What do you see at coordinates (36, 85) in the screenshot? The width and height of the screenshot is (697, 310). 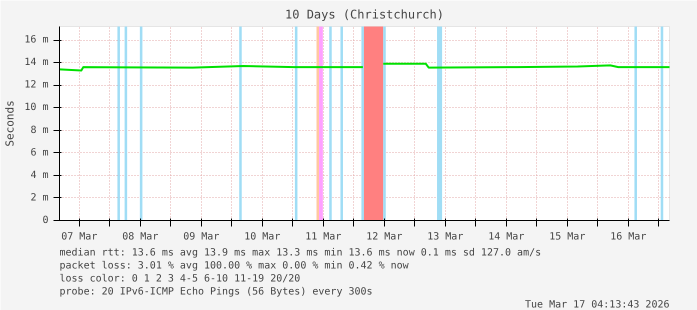 I see `y-tick-label: 12 m` at bounding box center [36, 85].